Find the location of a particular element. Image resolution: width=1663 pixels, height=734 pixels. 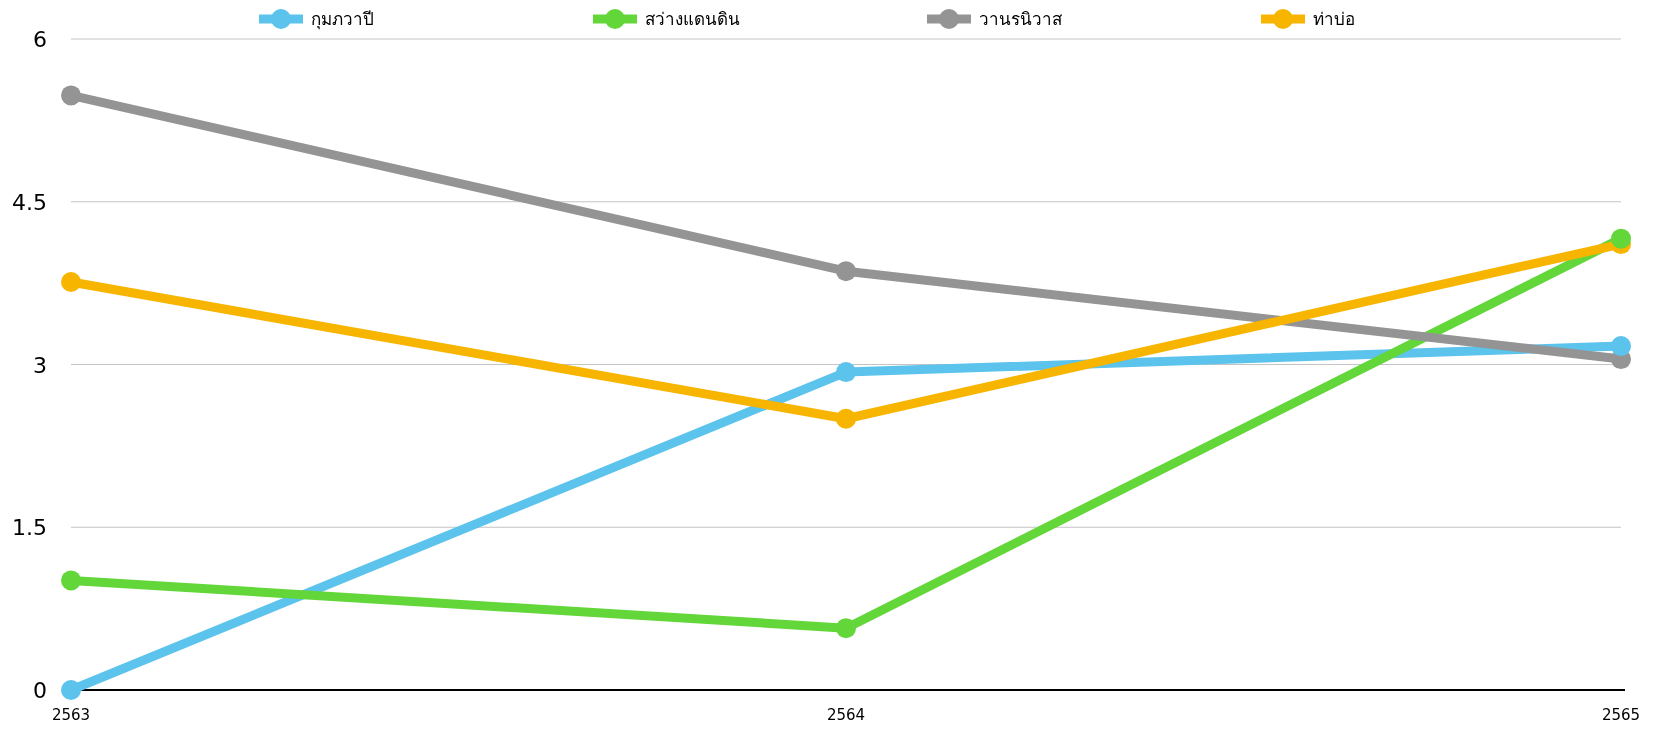

x-tick-label: 2564 is located at coordinates (846, 715).